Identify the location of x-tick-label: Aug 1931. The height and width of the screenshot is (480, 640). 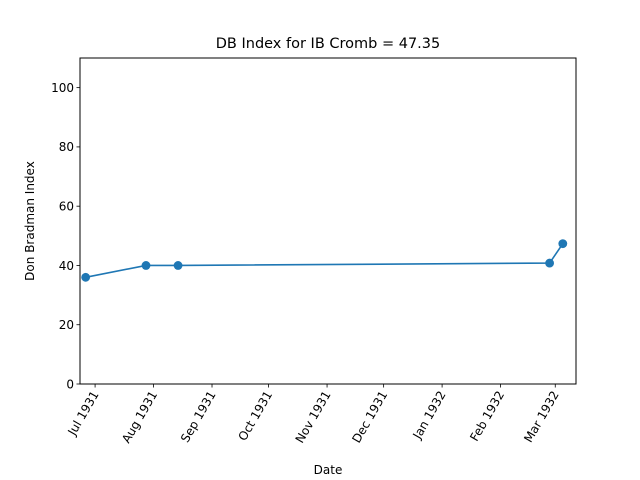
(139, 417).